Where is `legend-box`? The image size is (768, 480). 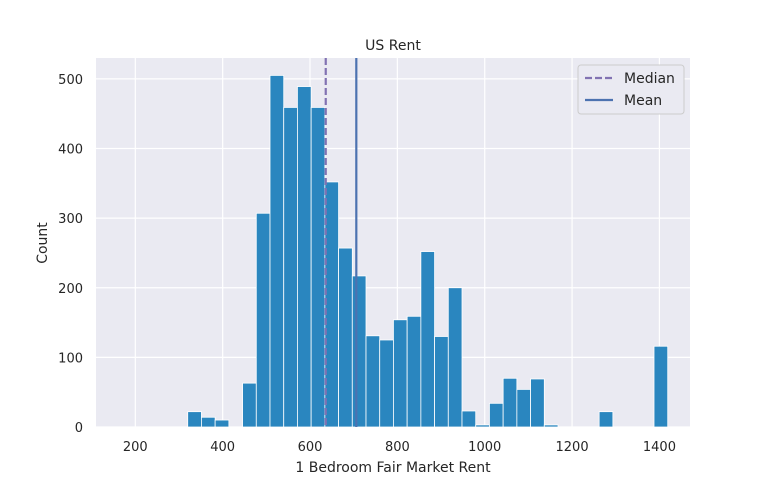 legend-box is located at coordinates (631, 89).